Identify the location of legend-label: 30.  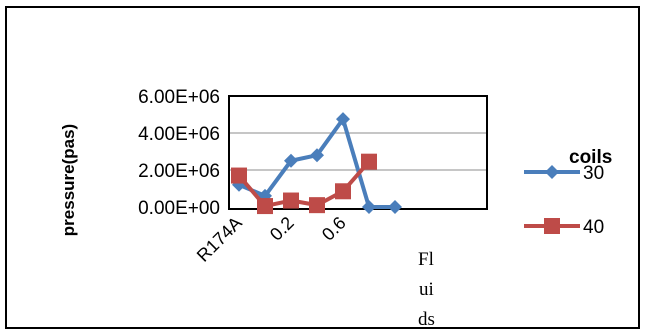
(593, 173).